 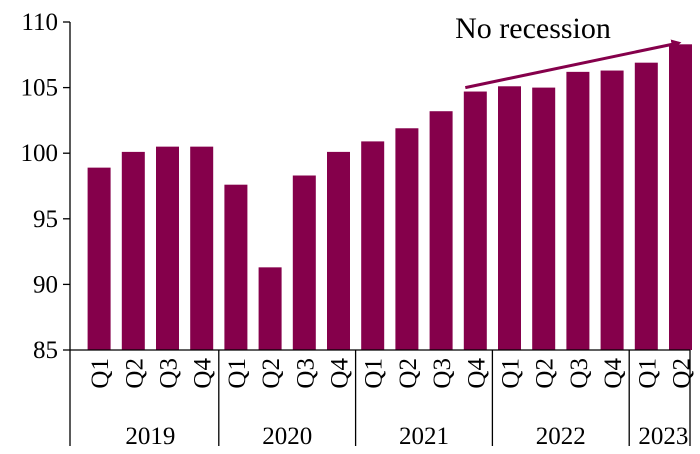 What do you see at coordinates (663, 436) in the screenshot?
I see `year-label: 2023` at bounding box center [663, 436].